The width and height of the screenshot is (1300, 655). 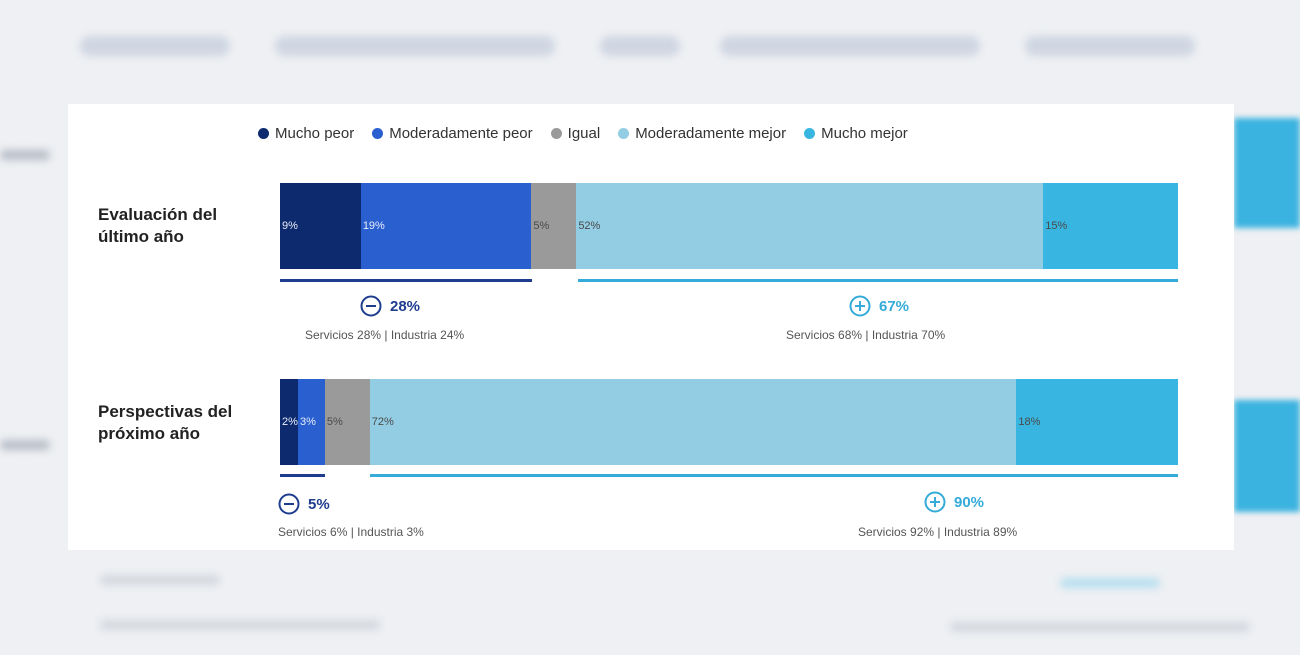 What do you see at coordinates (446, 226) in the screenshot?
I see `bar-segment-moderadamente-peor: 19%` at bounding box center [446, 226].